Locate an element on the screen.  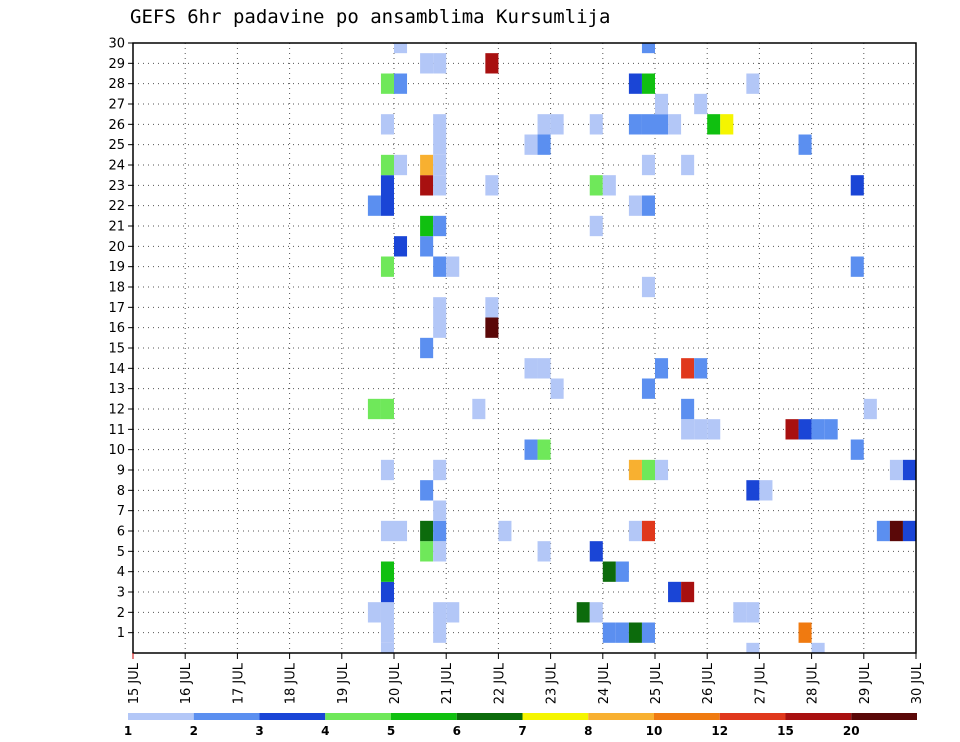
y-tick-label: 6 is located at coordinates (121, 532).